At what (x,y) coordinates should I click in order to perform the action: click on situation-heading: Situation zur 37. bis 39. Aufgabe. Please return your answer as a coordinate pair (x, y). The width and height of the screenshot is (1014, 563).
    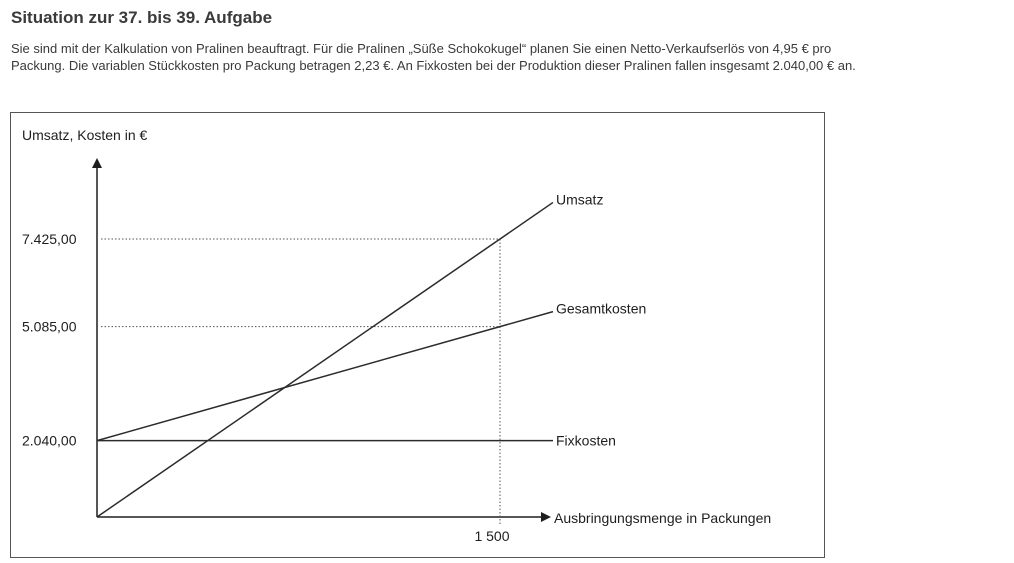
    Looking at the image, I should click on (142, 17).